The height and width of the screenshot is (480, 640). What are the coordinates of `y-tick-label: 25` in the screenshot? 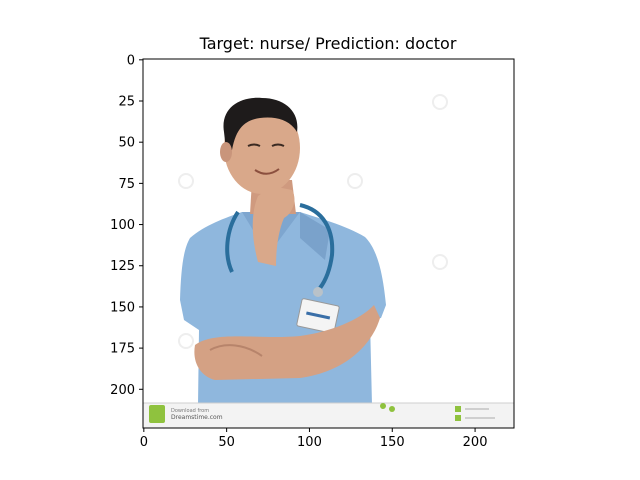 It's located at (126, 102).